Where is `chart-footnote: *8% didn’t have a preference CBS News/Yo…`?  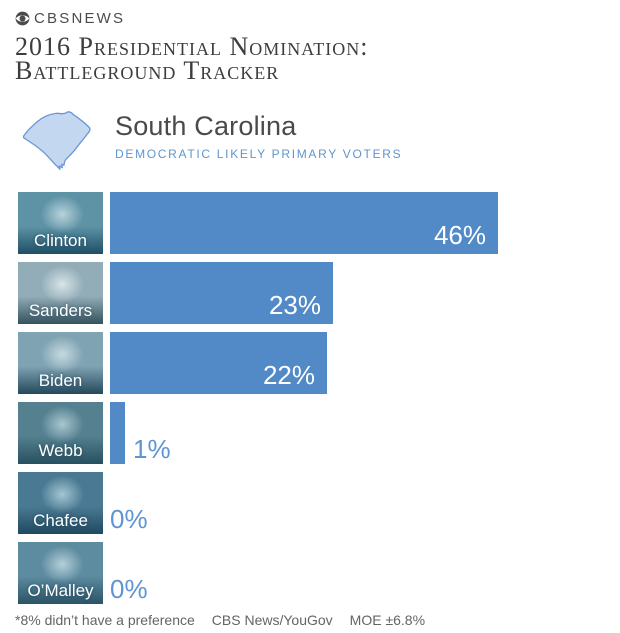
chart-footnote: *8% didn’t have a preference CBS News/Yo… is located at coordinates (317, 620).